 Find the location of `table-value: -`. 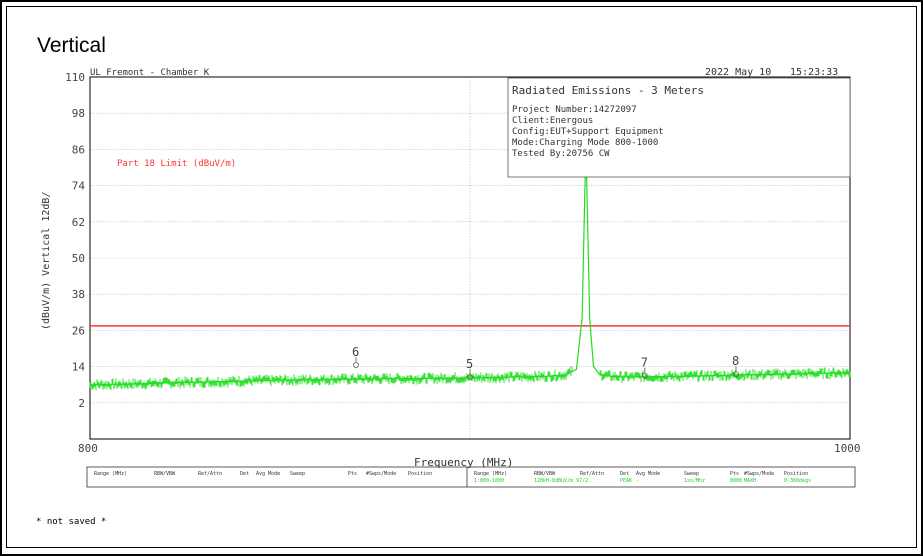

table-value: - is located at coordinates (637, 481).